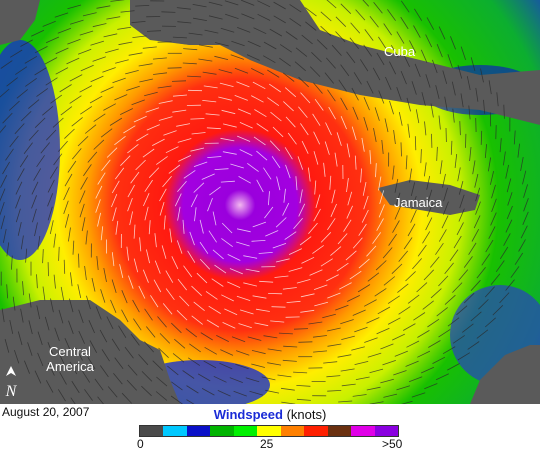  What do you see at coordinates (70, 359) in the screenshot?
I see `label-central-america: Central America` at bounding box center [70, 359].